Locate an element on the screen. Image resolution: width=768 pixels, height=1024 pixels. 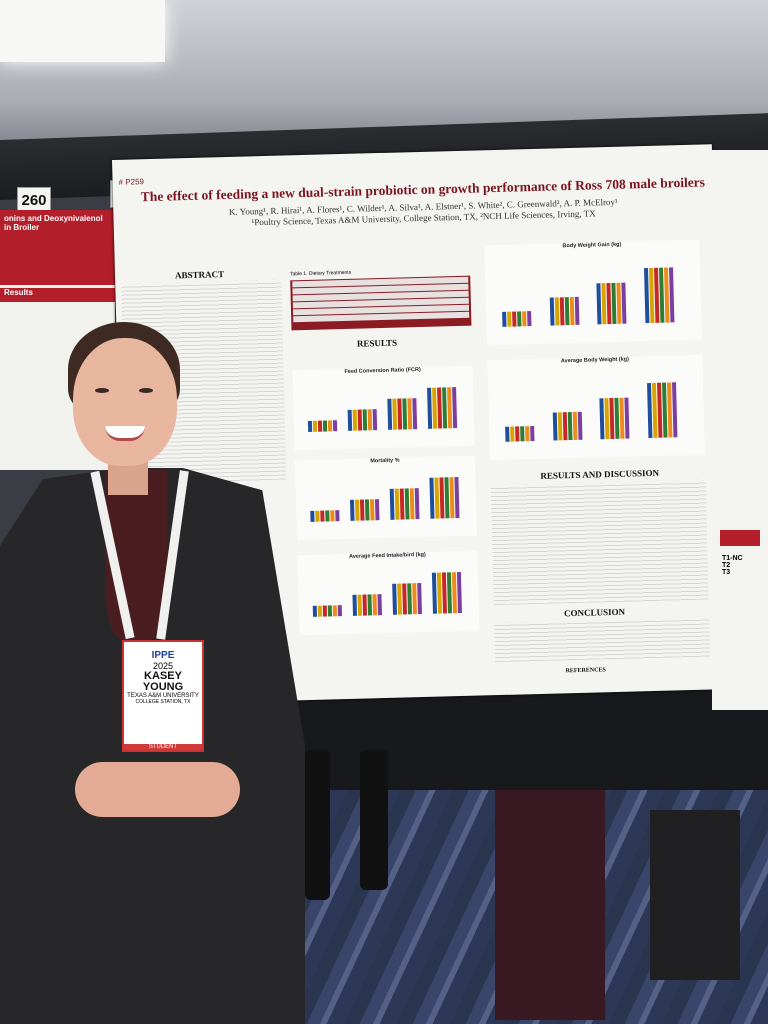
badge-role: STUDENT is located at coordinates (163, 747).